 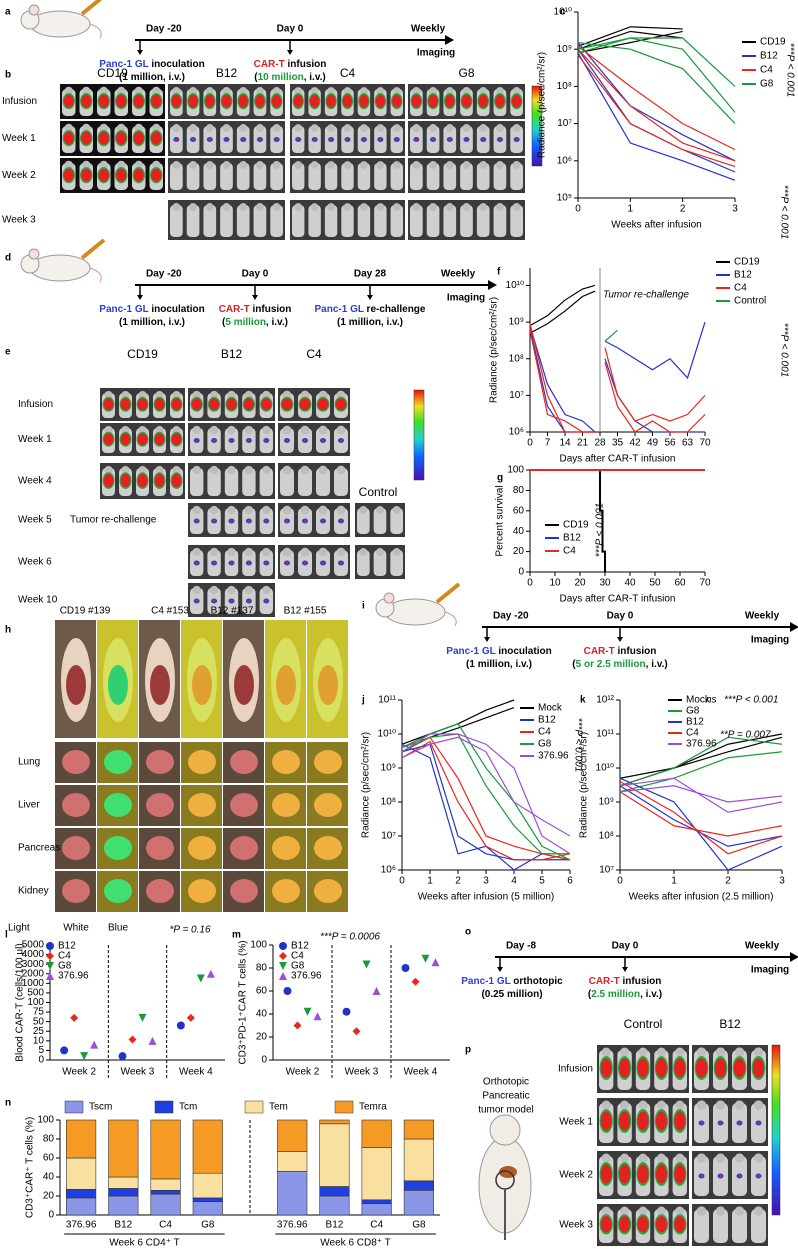 I want to click on light-label: White, so click(x=76, y=928).